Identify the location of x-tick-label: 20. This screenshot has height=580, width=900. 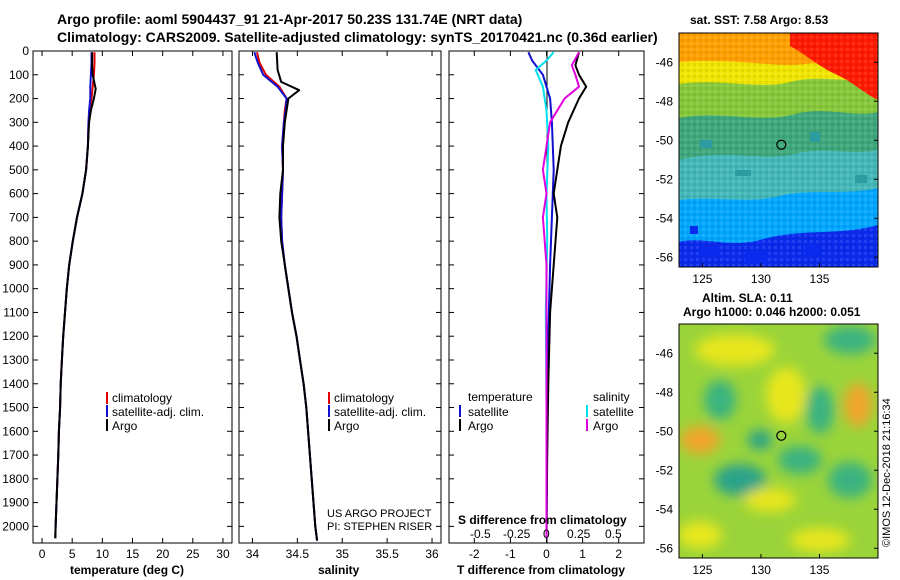
(163, 554).